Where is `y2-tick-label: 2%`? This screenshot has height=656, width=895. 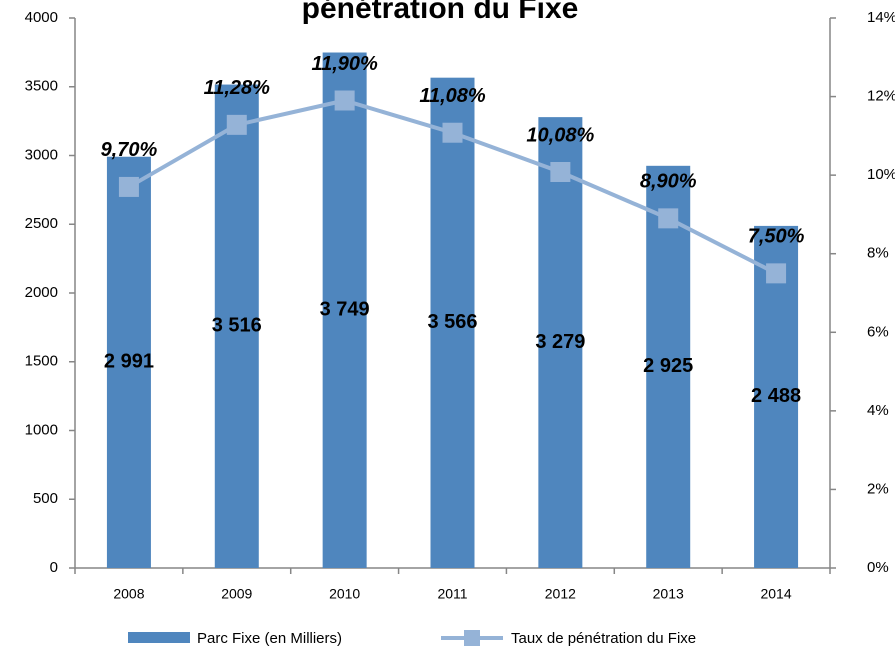 y2-tick-label: 2% is located at coordinates (878, 488).